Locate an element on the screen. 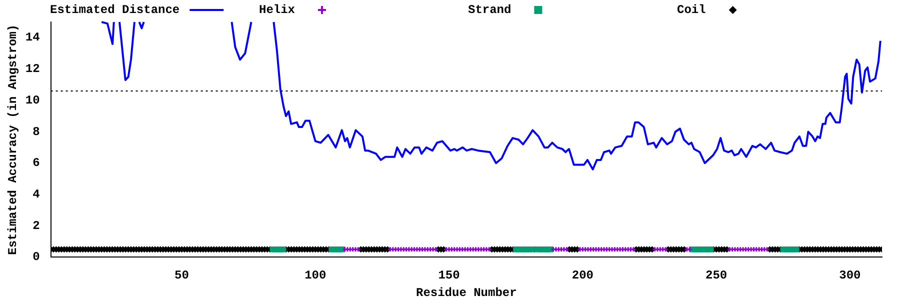  legend-label: Strand is located at coordinates (490, 10).